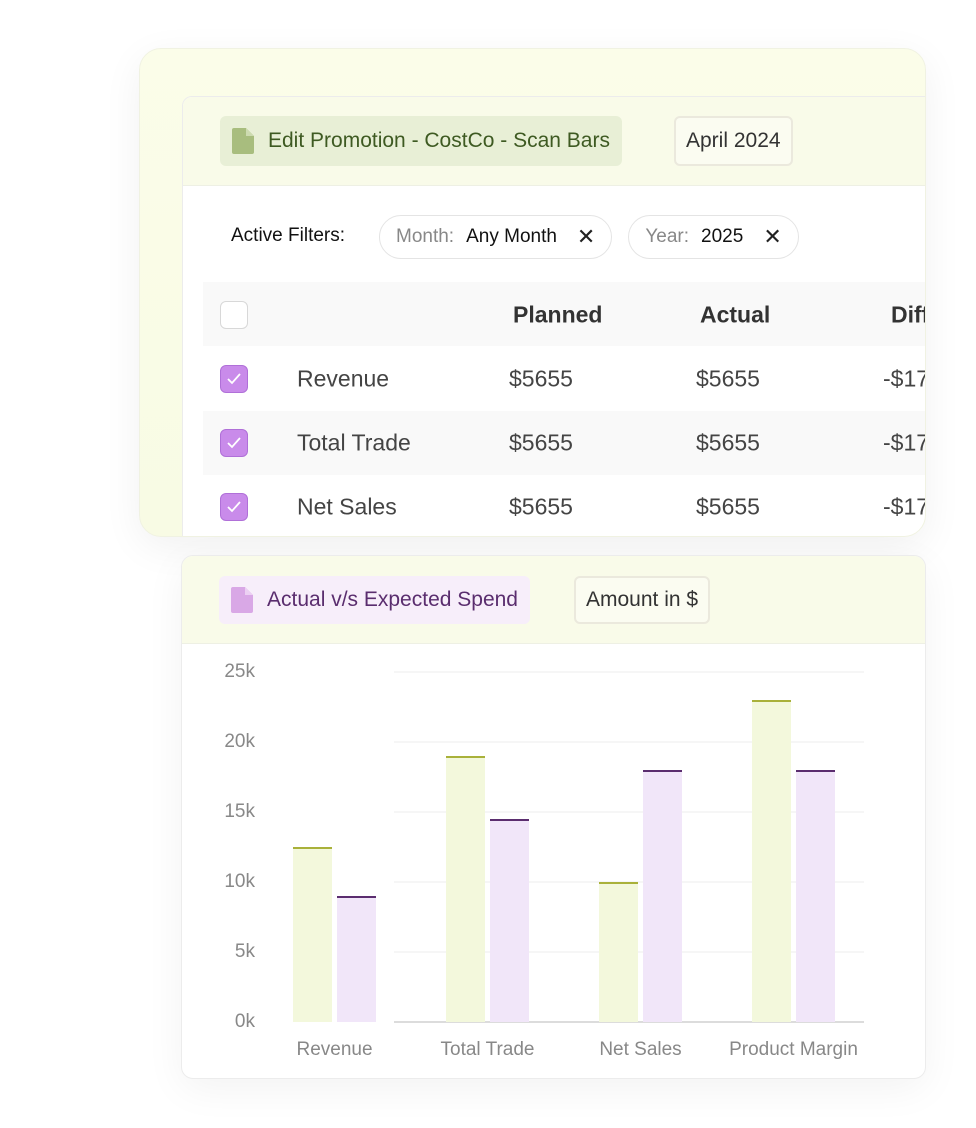 The width and height of the screenshot is (976, 1128). I want to click on filter-pill: Month: Any Month ✕, so click(496, 237).